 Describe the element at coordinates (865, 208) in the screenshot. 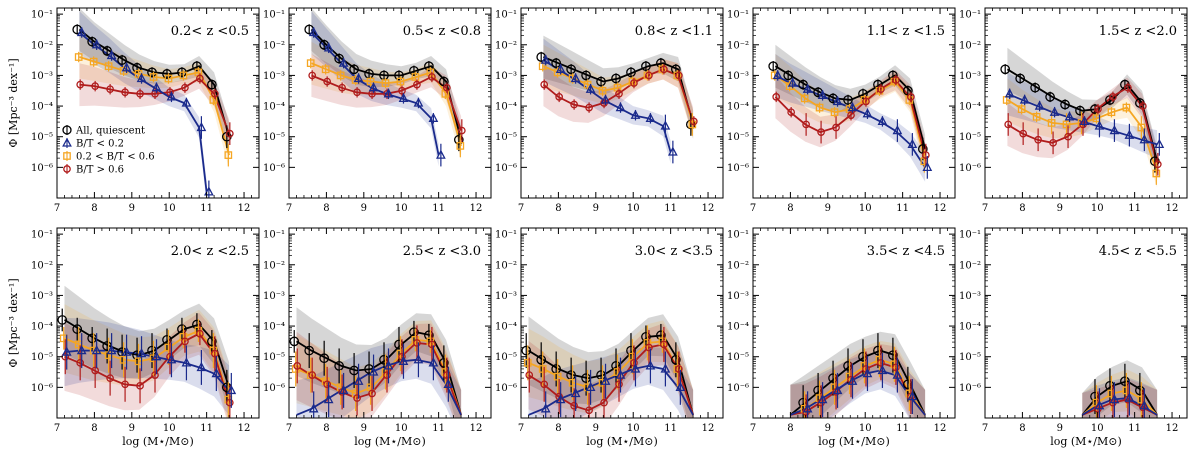

I see `x-tick-label: 10` at that location.